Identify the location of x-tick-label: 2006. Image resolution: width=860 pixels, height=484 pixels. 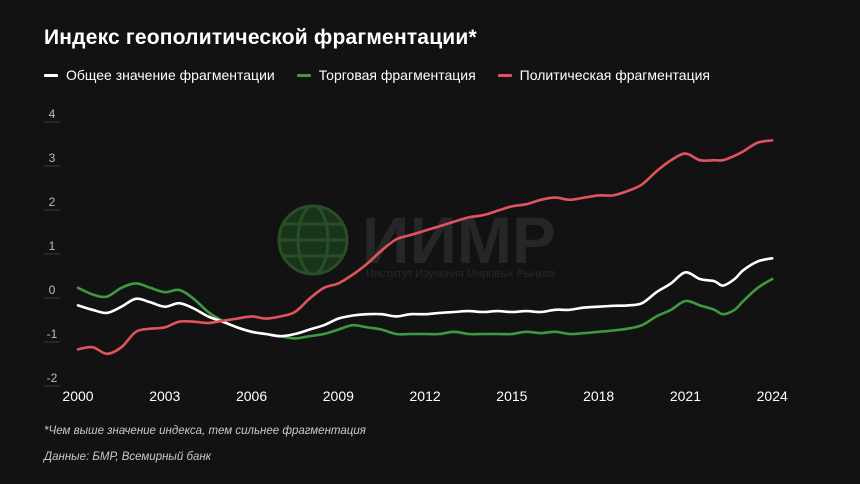
(251, 396).